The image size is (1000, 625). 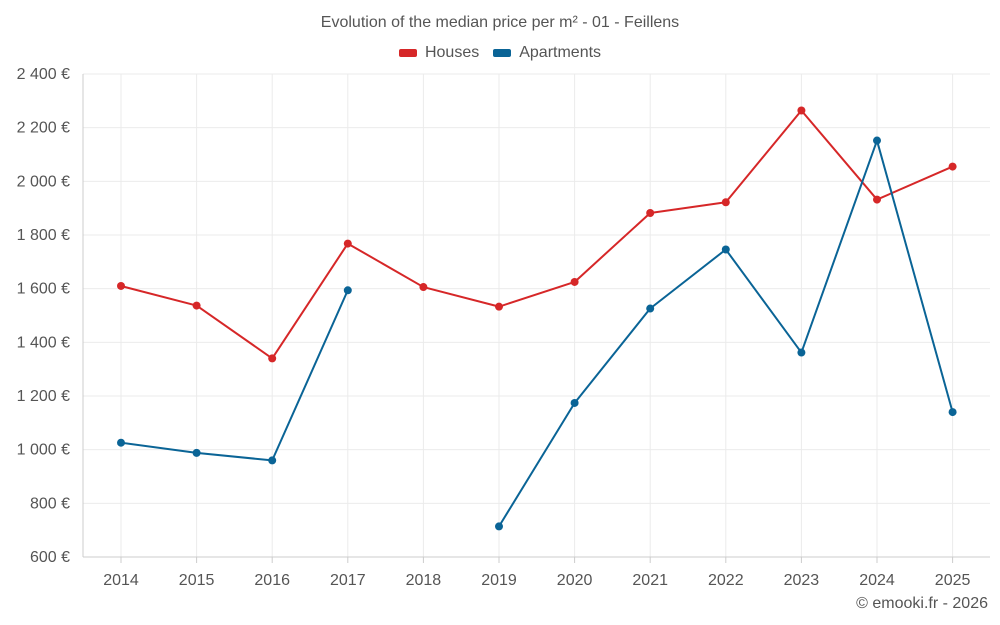 I want to click on y-tick-label: 1 400 €, so click(x=43, y=342).